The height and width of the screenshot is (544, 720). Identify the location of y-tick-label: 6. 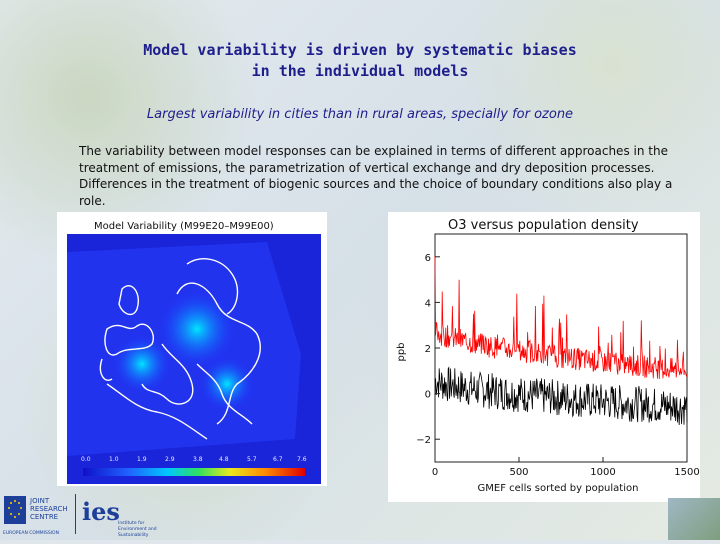
(428, 258).